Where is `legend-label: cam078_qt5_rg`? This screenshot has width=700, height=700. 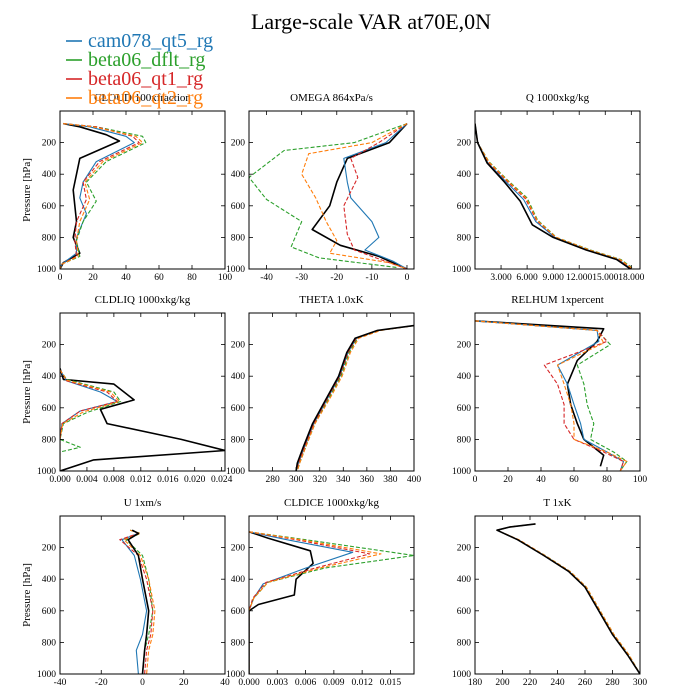
legend-label: cam078_qt5_rg is located at coordinates (150, 41).